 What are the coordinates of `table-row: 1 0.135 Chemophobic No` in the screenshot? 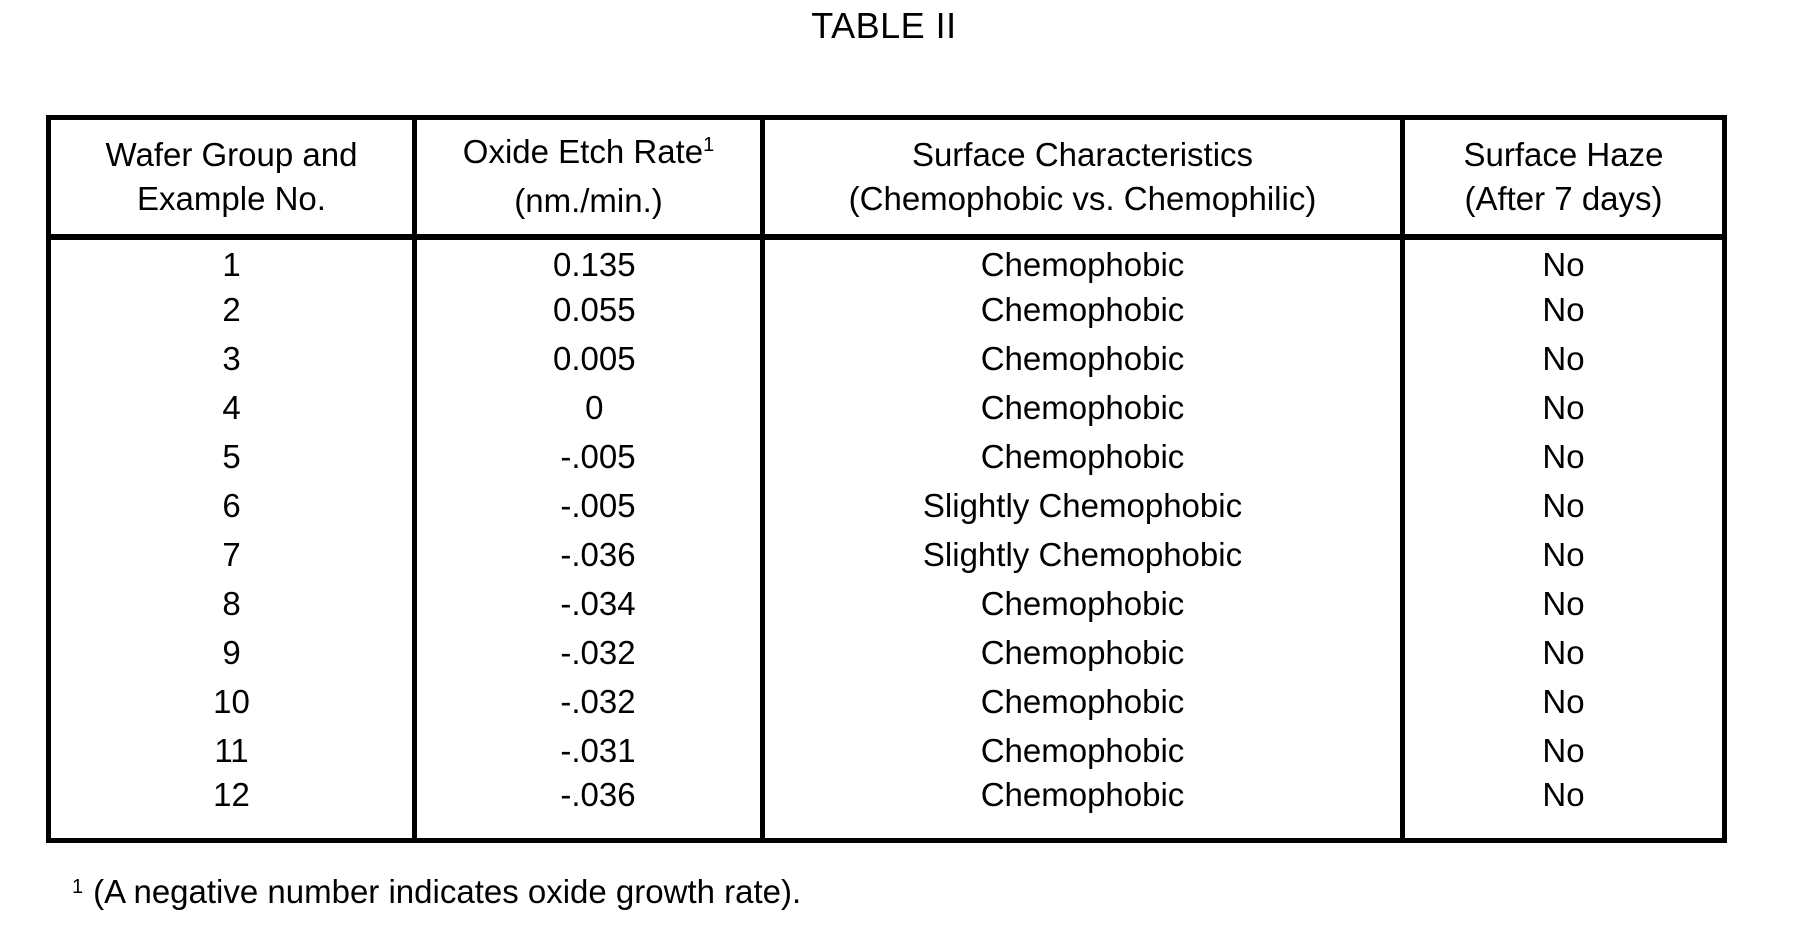 It's located at (887, 261).